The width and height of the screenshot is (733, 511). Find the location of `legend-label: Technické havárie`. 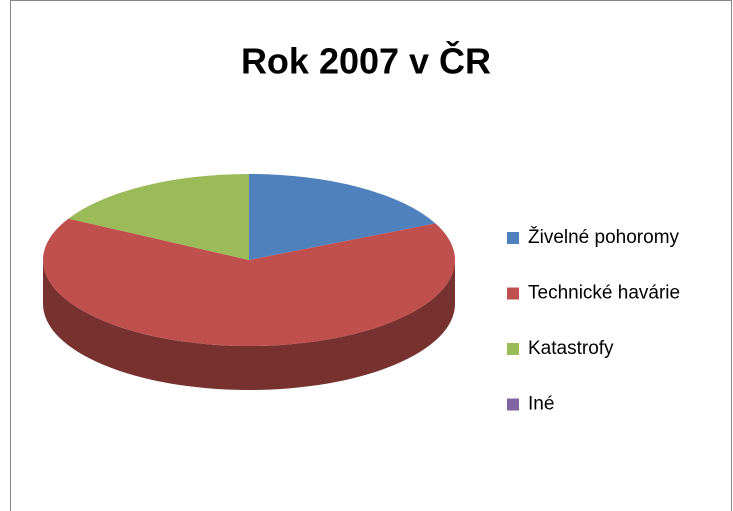

legend-label: Technické havárie is located at coordinates (604, 293).